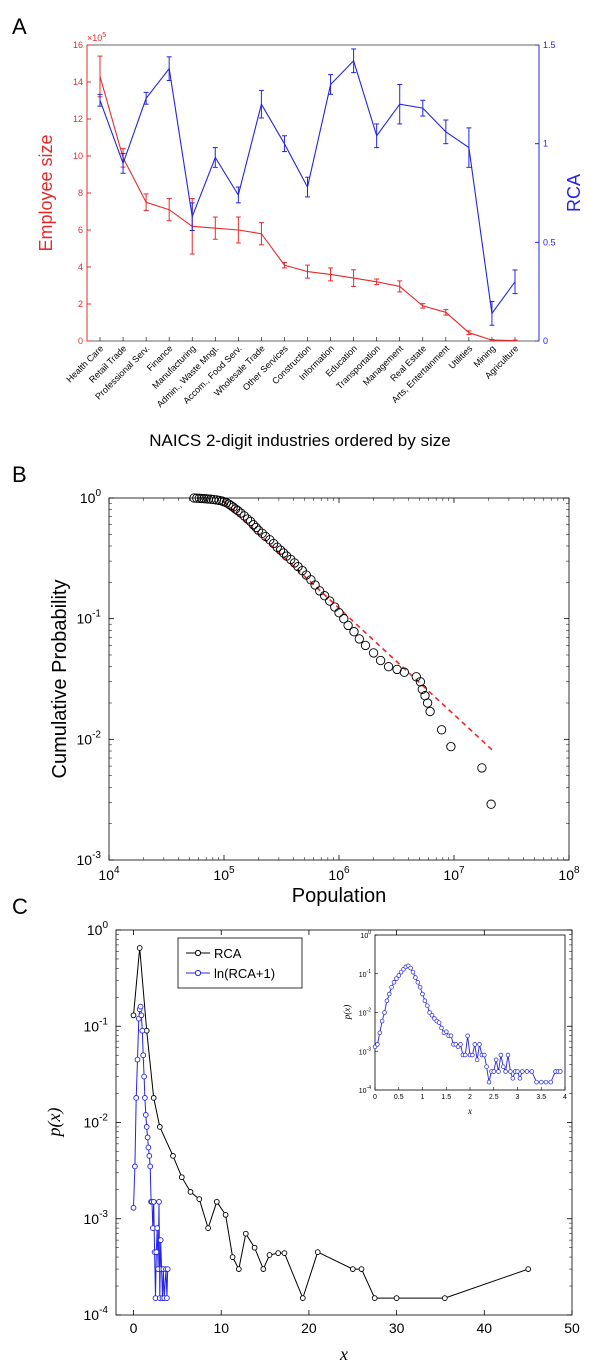 The image size is (600, 1368). I want to click on c-y-tick-label: 10⁻⁴, so click(96, 1314).